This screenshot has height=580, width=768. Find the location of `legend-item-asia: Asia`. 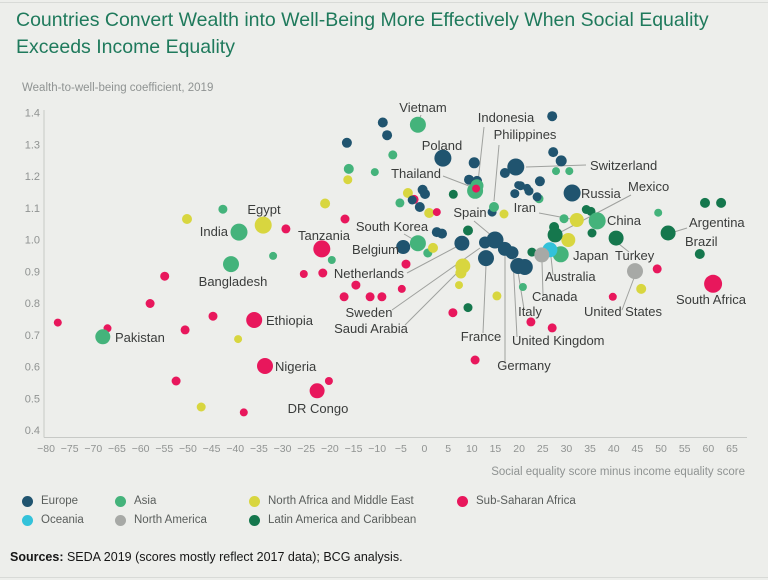

legend-item-asia: Asia is located at coordinates (135, 501).